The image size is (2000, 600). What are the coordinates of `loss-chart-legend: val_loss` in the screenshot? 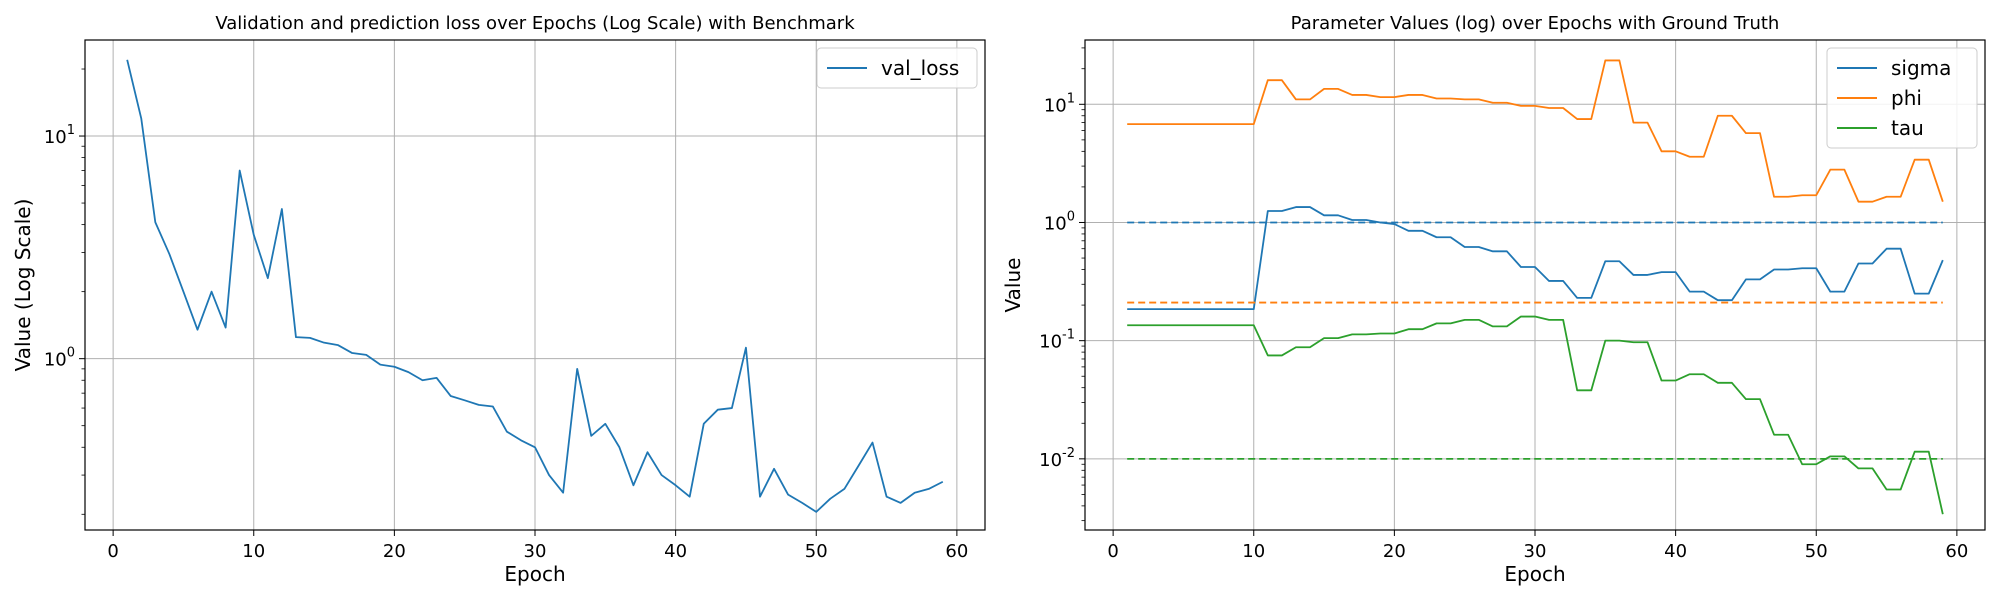 It's located at (897, 68).